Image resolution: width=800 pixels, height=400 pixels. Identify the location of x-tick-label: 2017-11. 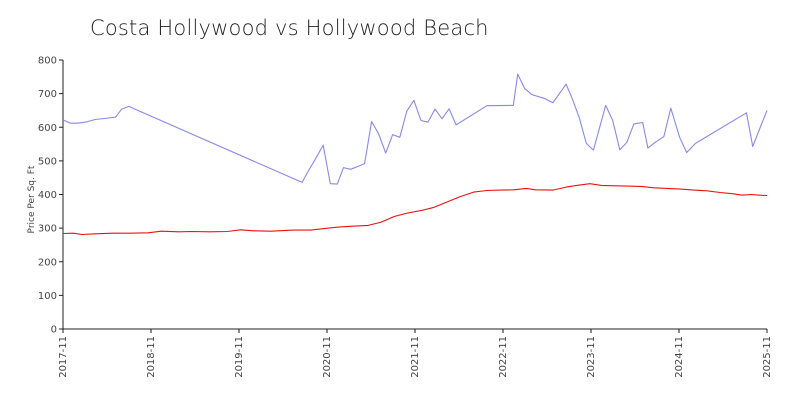
(63, 357).